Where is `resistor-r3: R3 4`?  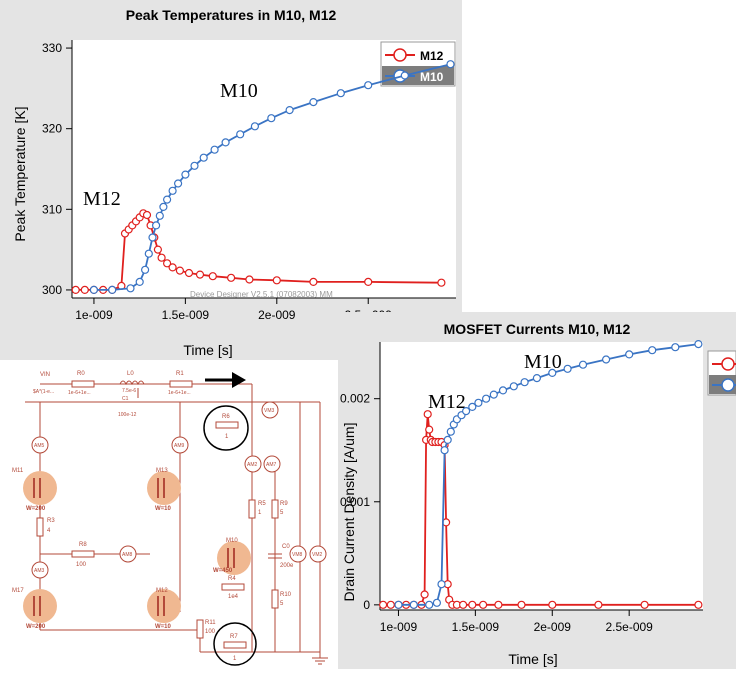
resistor-r3: R3 4 is located at coordinates (45, 527).